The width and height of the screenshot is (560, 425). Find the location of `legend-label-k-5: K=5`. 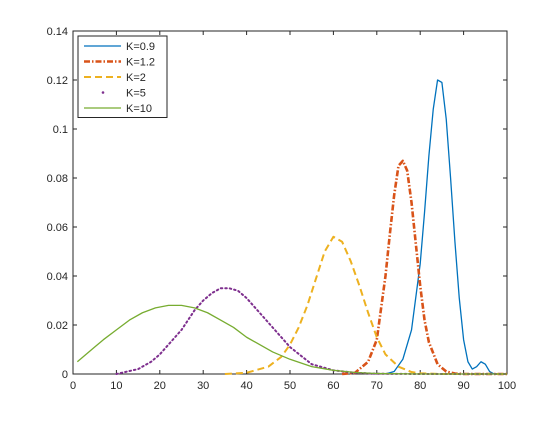

legend-label-k-5: K=5 is located at coordinates (136, 94).